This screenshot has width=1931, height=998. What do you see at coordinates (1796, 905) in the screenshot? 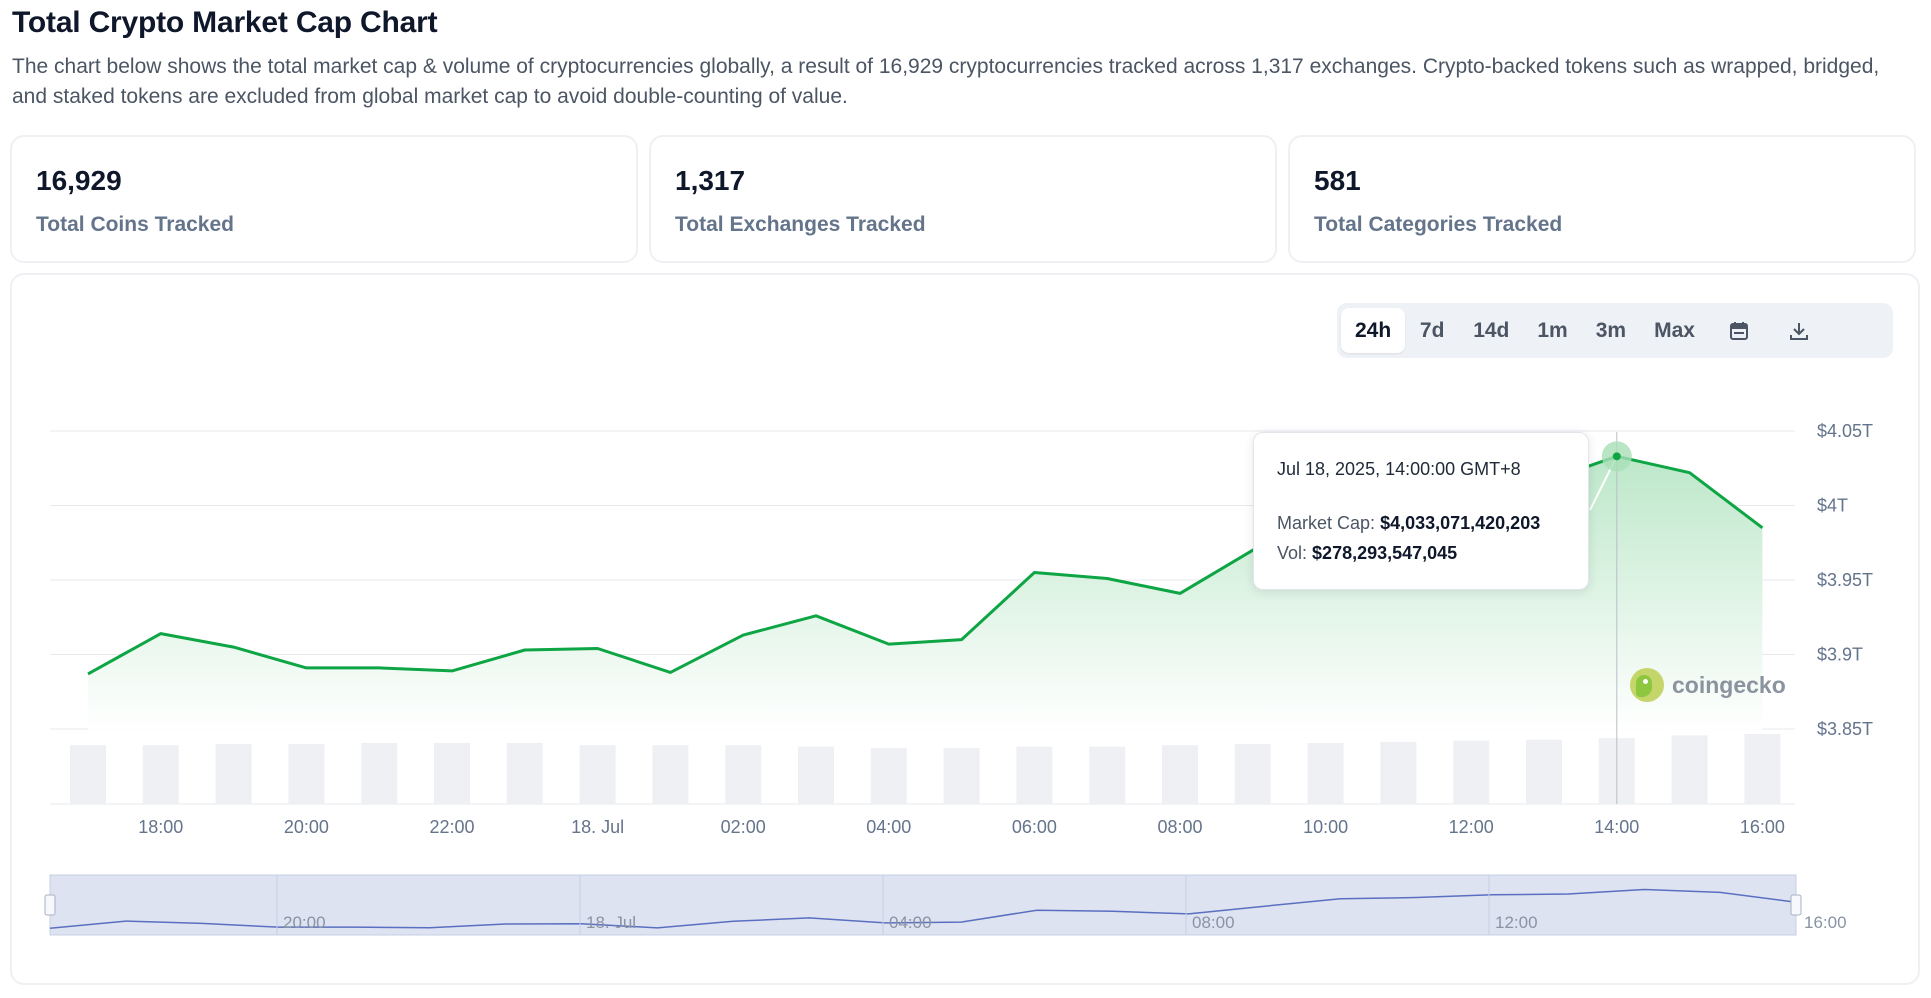
I see `navigator-right-handle` at bounding box center [1796, 905].